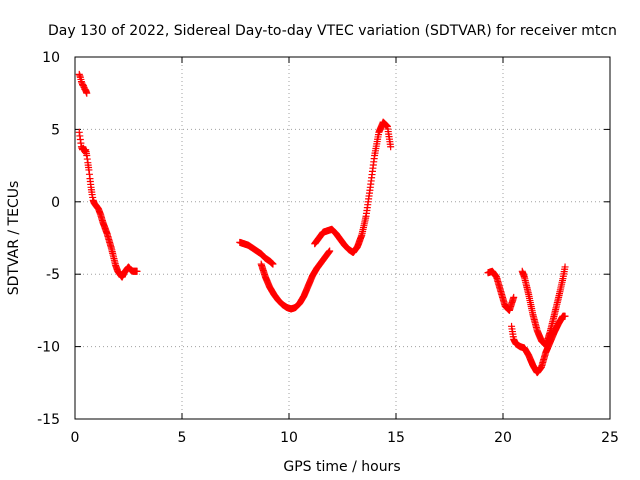 The height and width of the screenshot is (480, 640). What do you see at coordinates (289, 438) in the screenshot?
I see `x-tick-label: 10` at bounding box center [289, 438].